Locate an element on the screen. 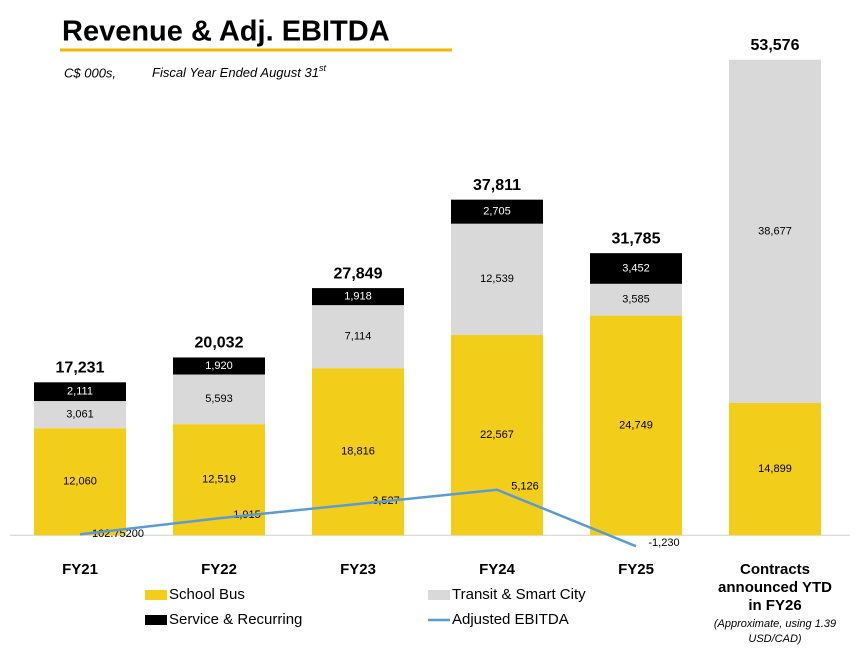  segment-label: 2,705 is located at coordinates (497, 212).